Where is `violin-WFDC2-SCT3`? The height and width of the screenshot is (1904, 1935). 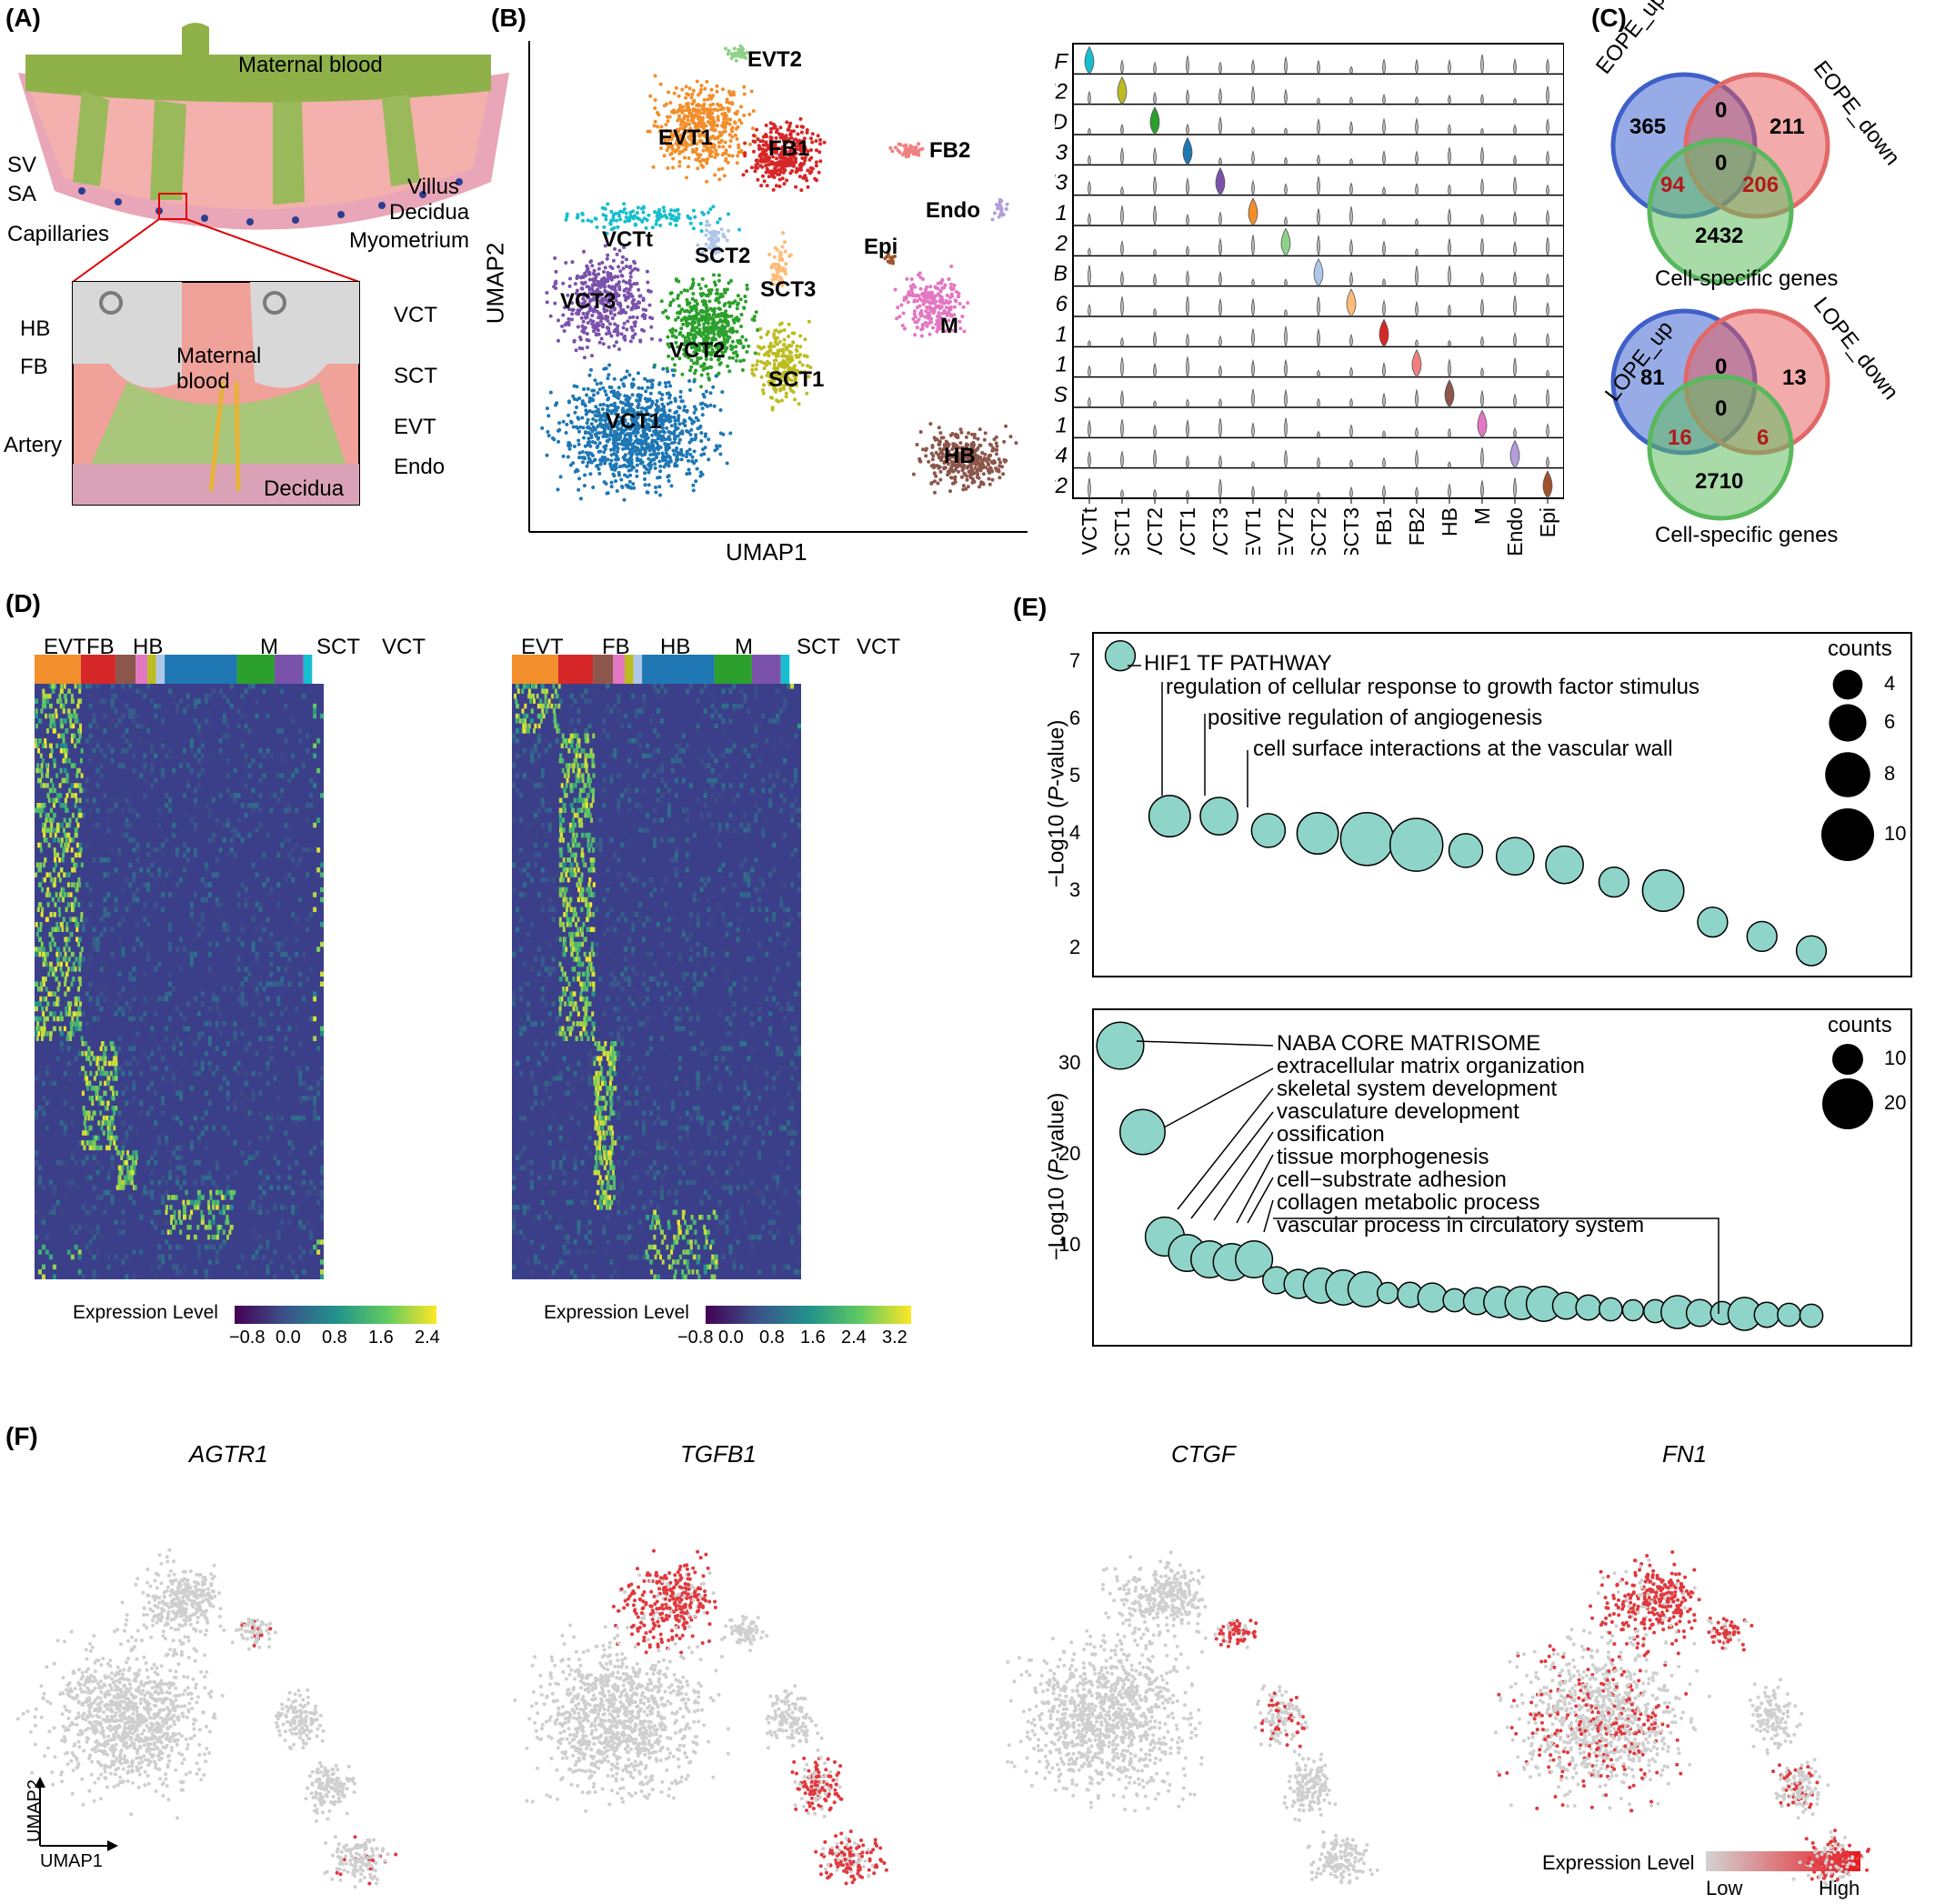 violin-WFDC2-SCT3 is located at coordinates (1351, 492).